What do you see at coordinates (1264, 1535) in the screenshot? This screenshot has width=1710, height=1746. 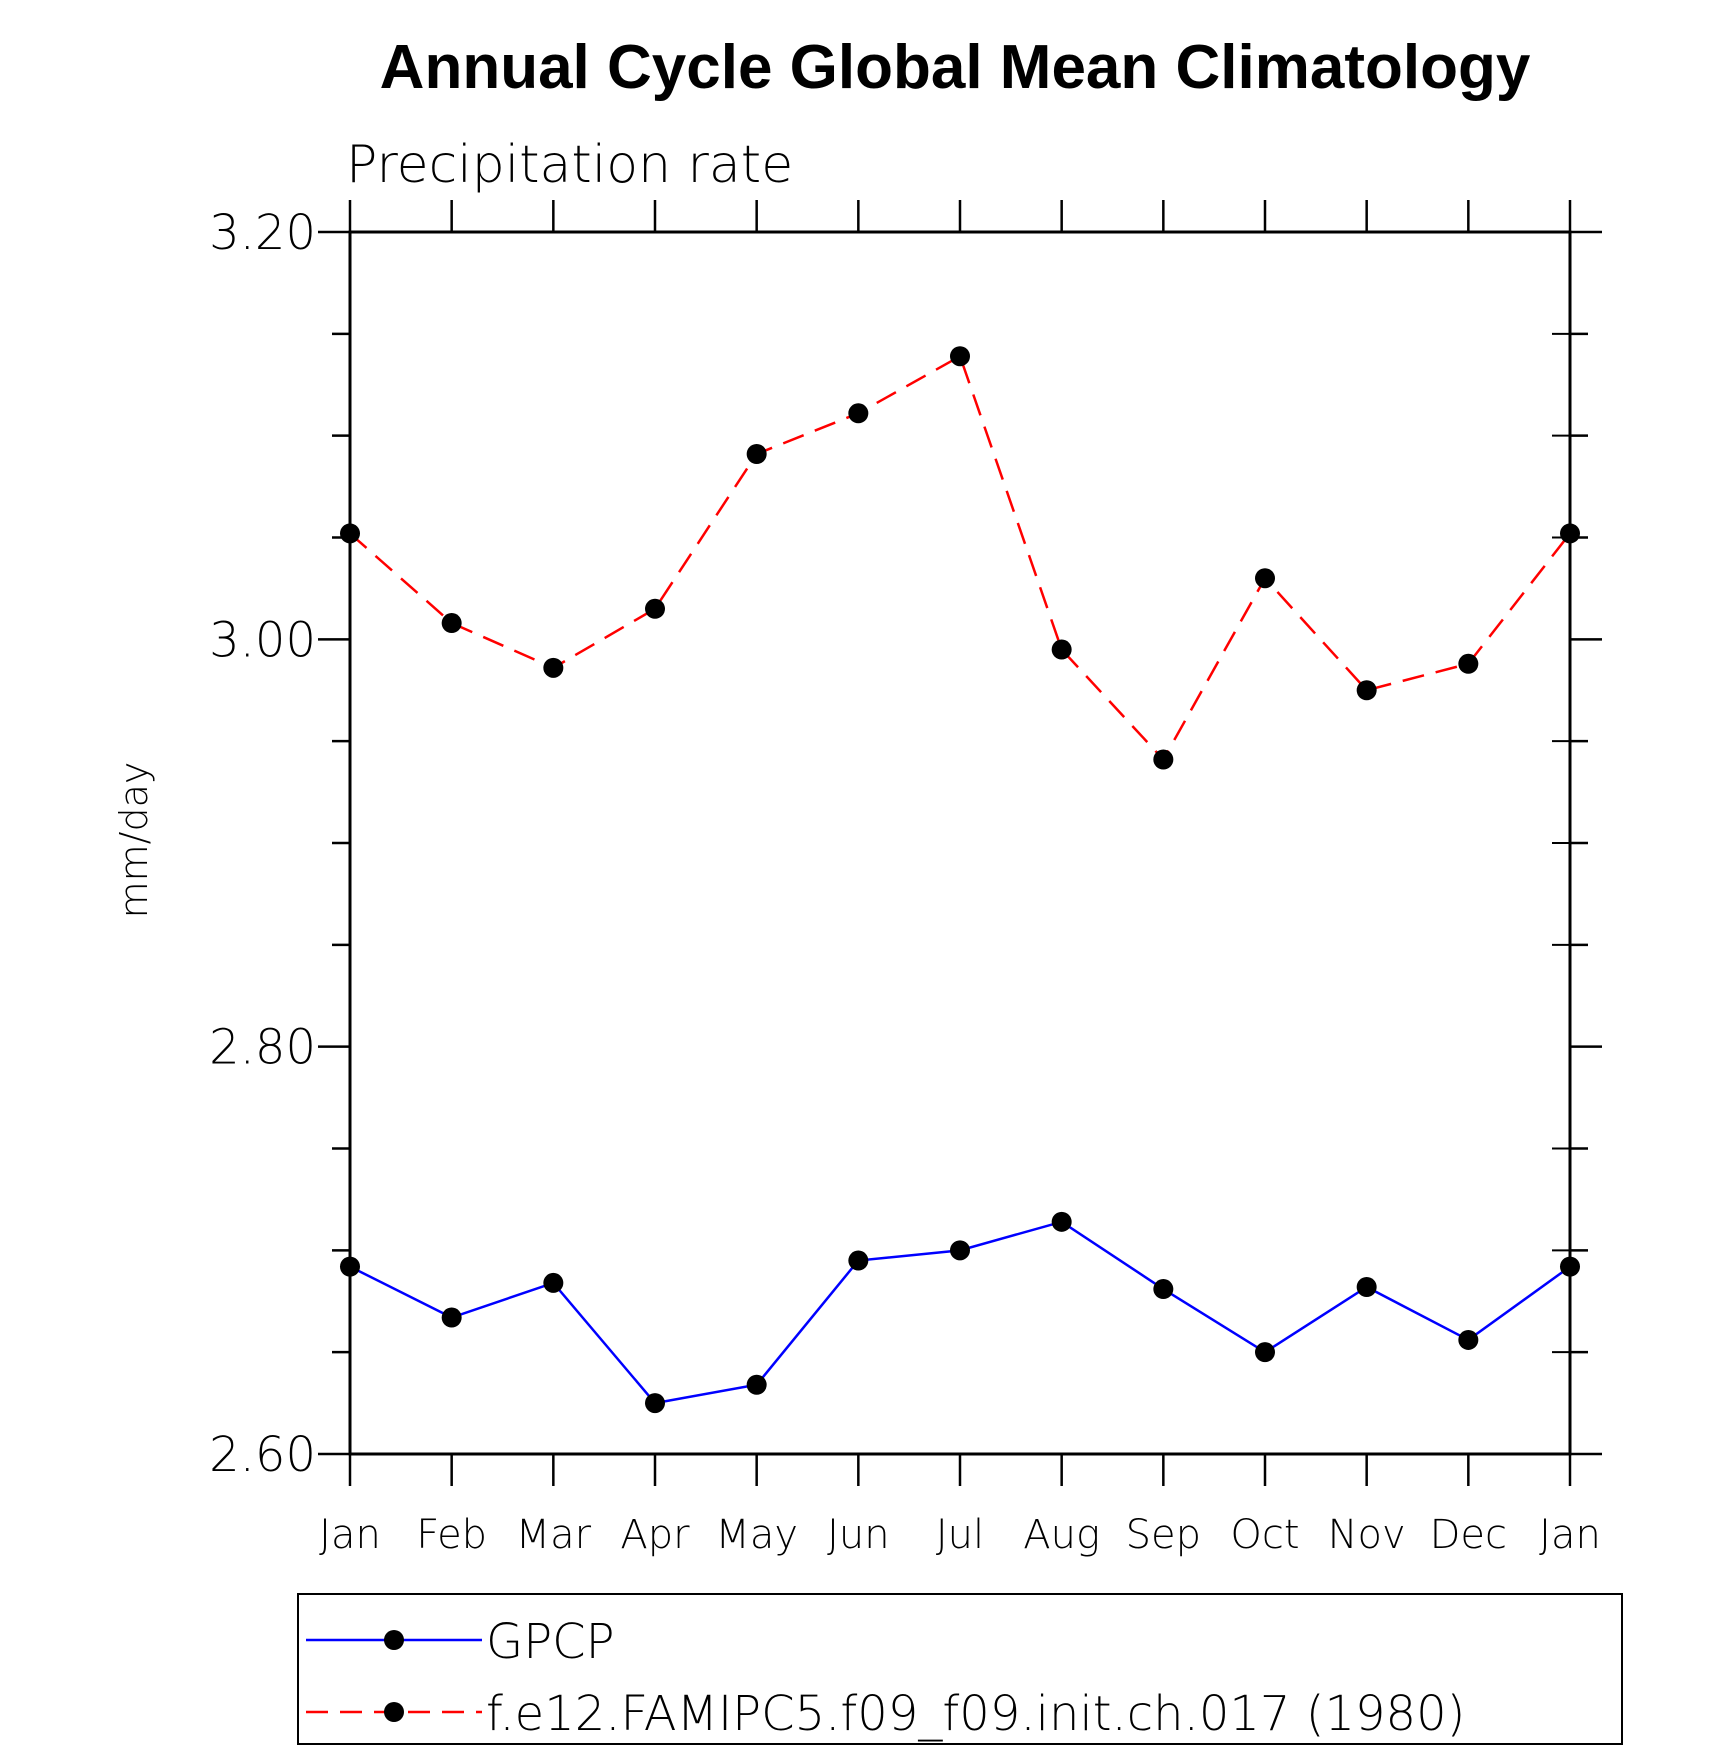 I see `x-tick-label: Oct` at bounding box center [1264, 1535].